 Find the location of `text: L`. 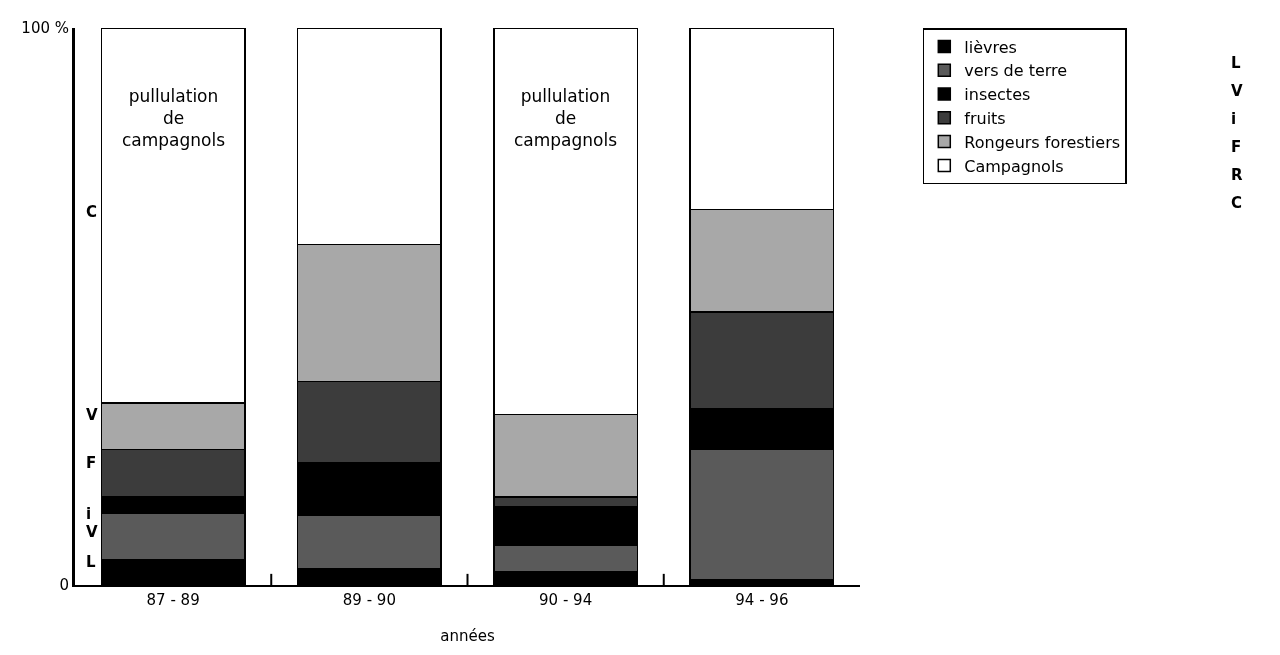

text: L is located at coordinates (1236, 63).